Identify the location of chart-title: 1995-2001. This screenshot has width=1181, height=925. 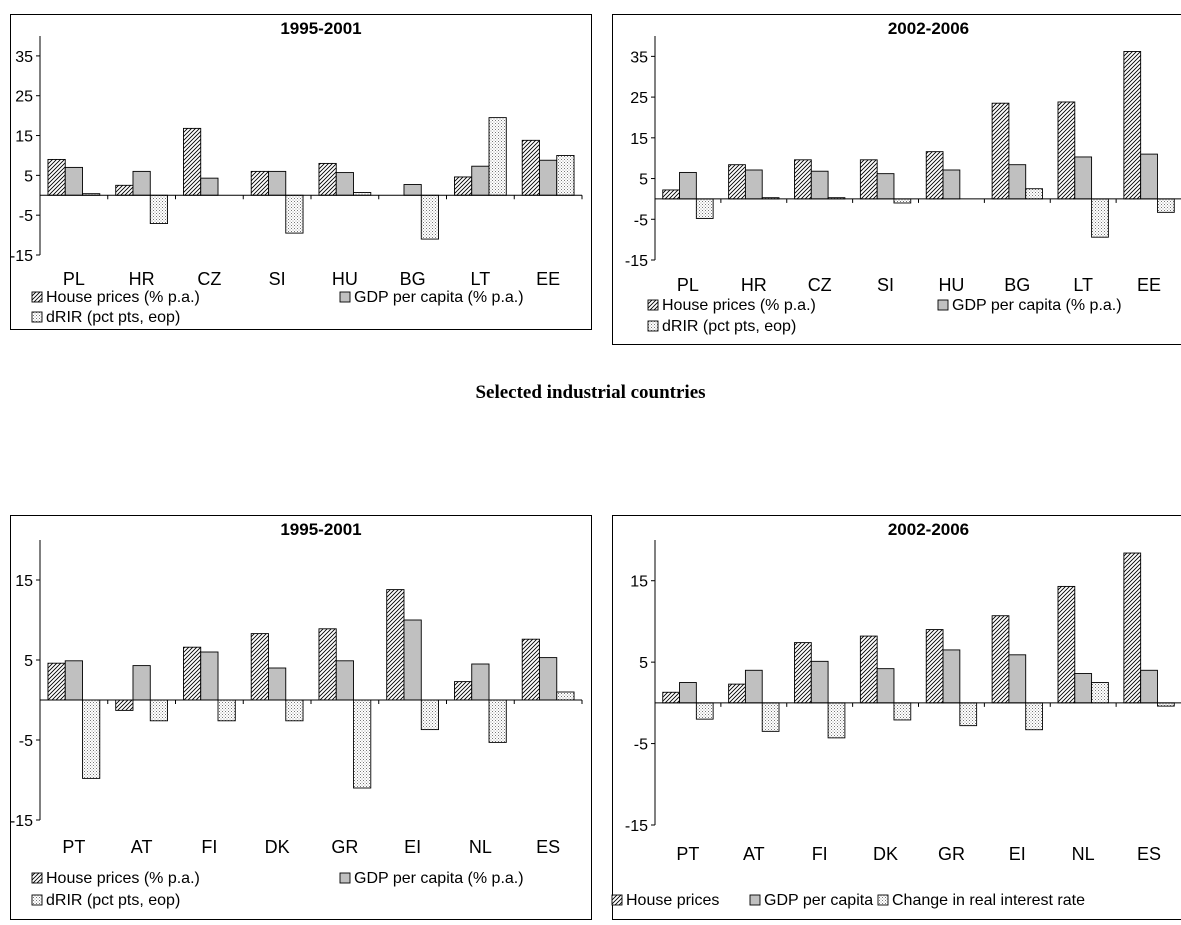
(320, 529).